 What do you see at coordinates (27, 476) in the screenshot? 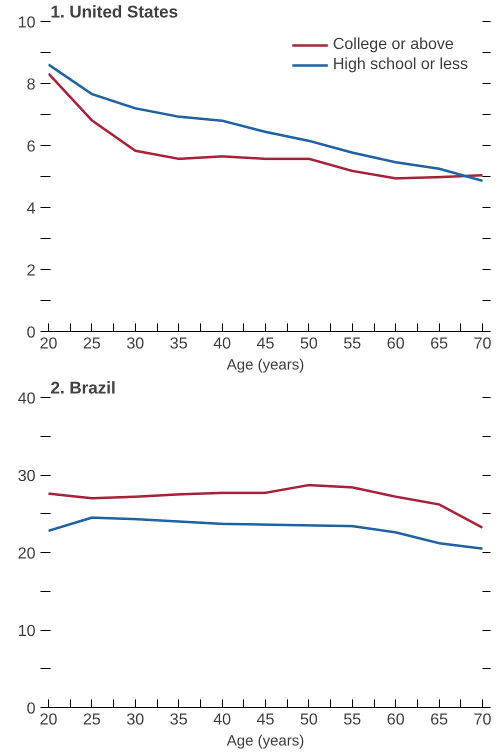
I see `y-tick-label: 30` at bounding box center [27, 476].